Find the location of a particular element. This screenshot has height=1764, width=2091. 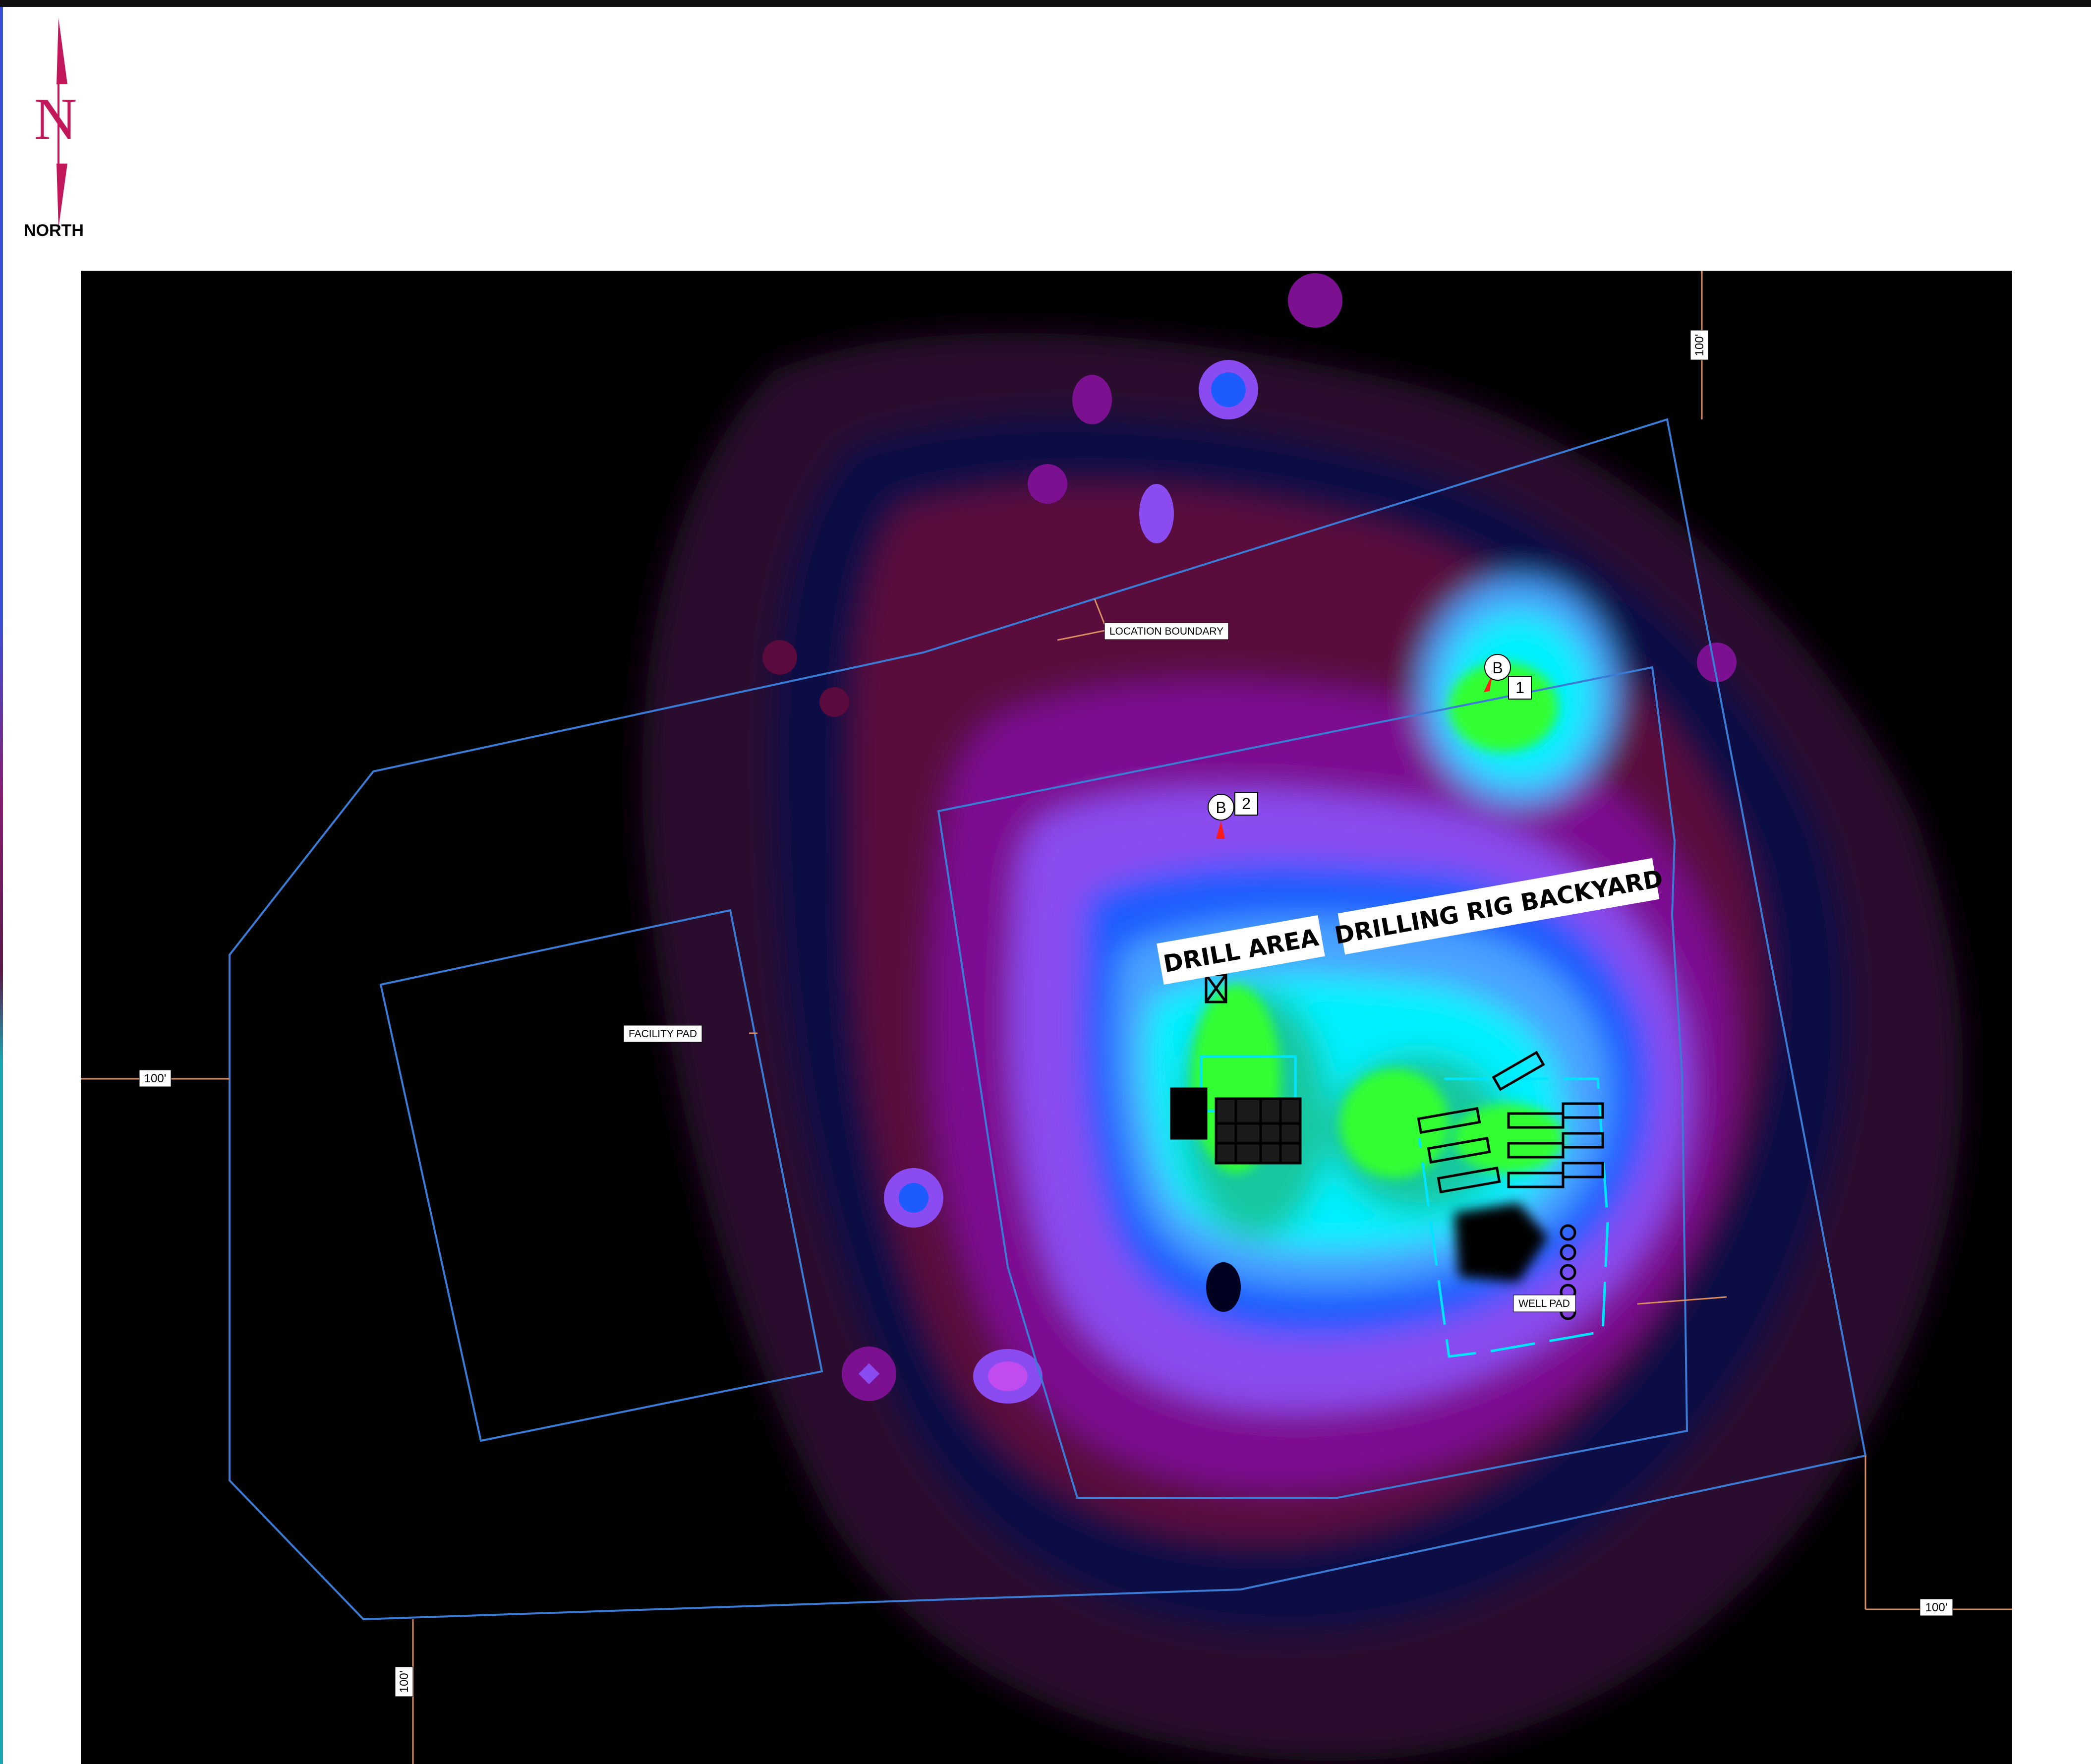

dimension-top-right-text: 100' is located at coordinates (1699, 345).